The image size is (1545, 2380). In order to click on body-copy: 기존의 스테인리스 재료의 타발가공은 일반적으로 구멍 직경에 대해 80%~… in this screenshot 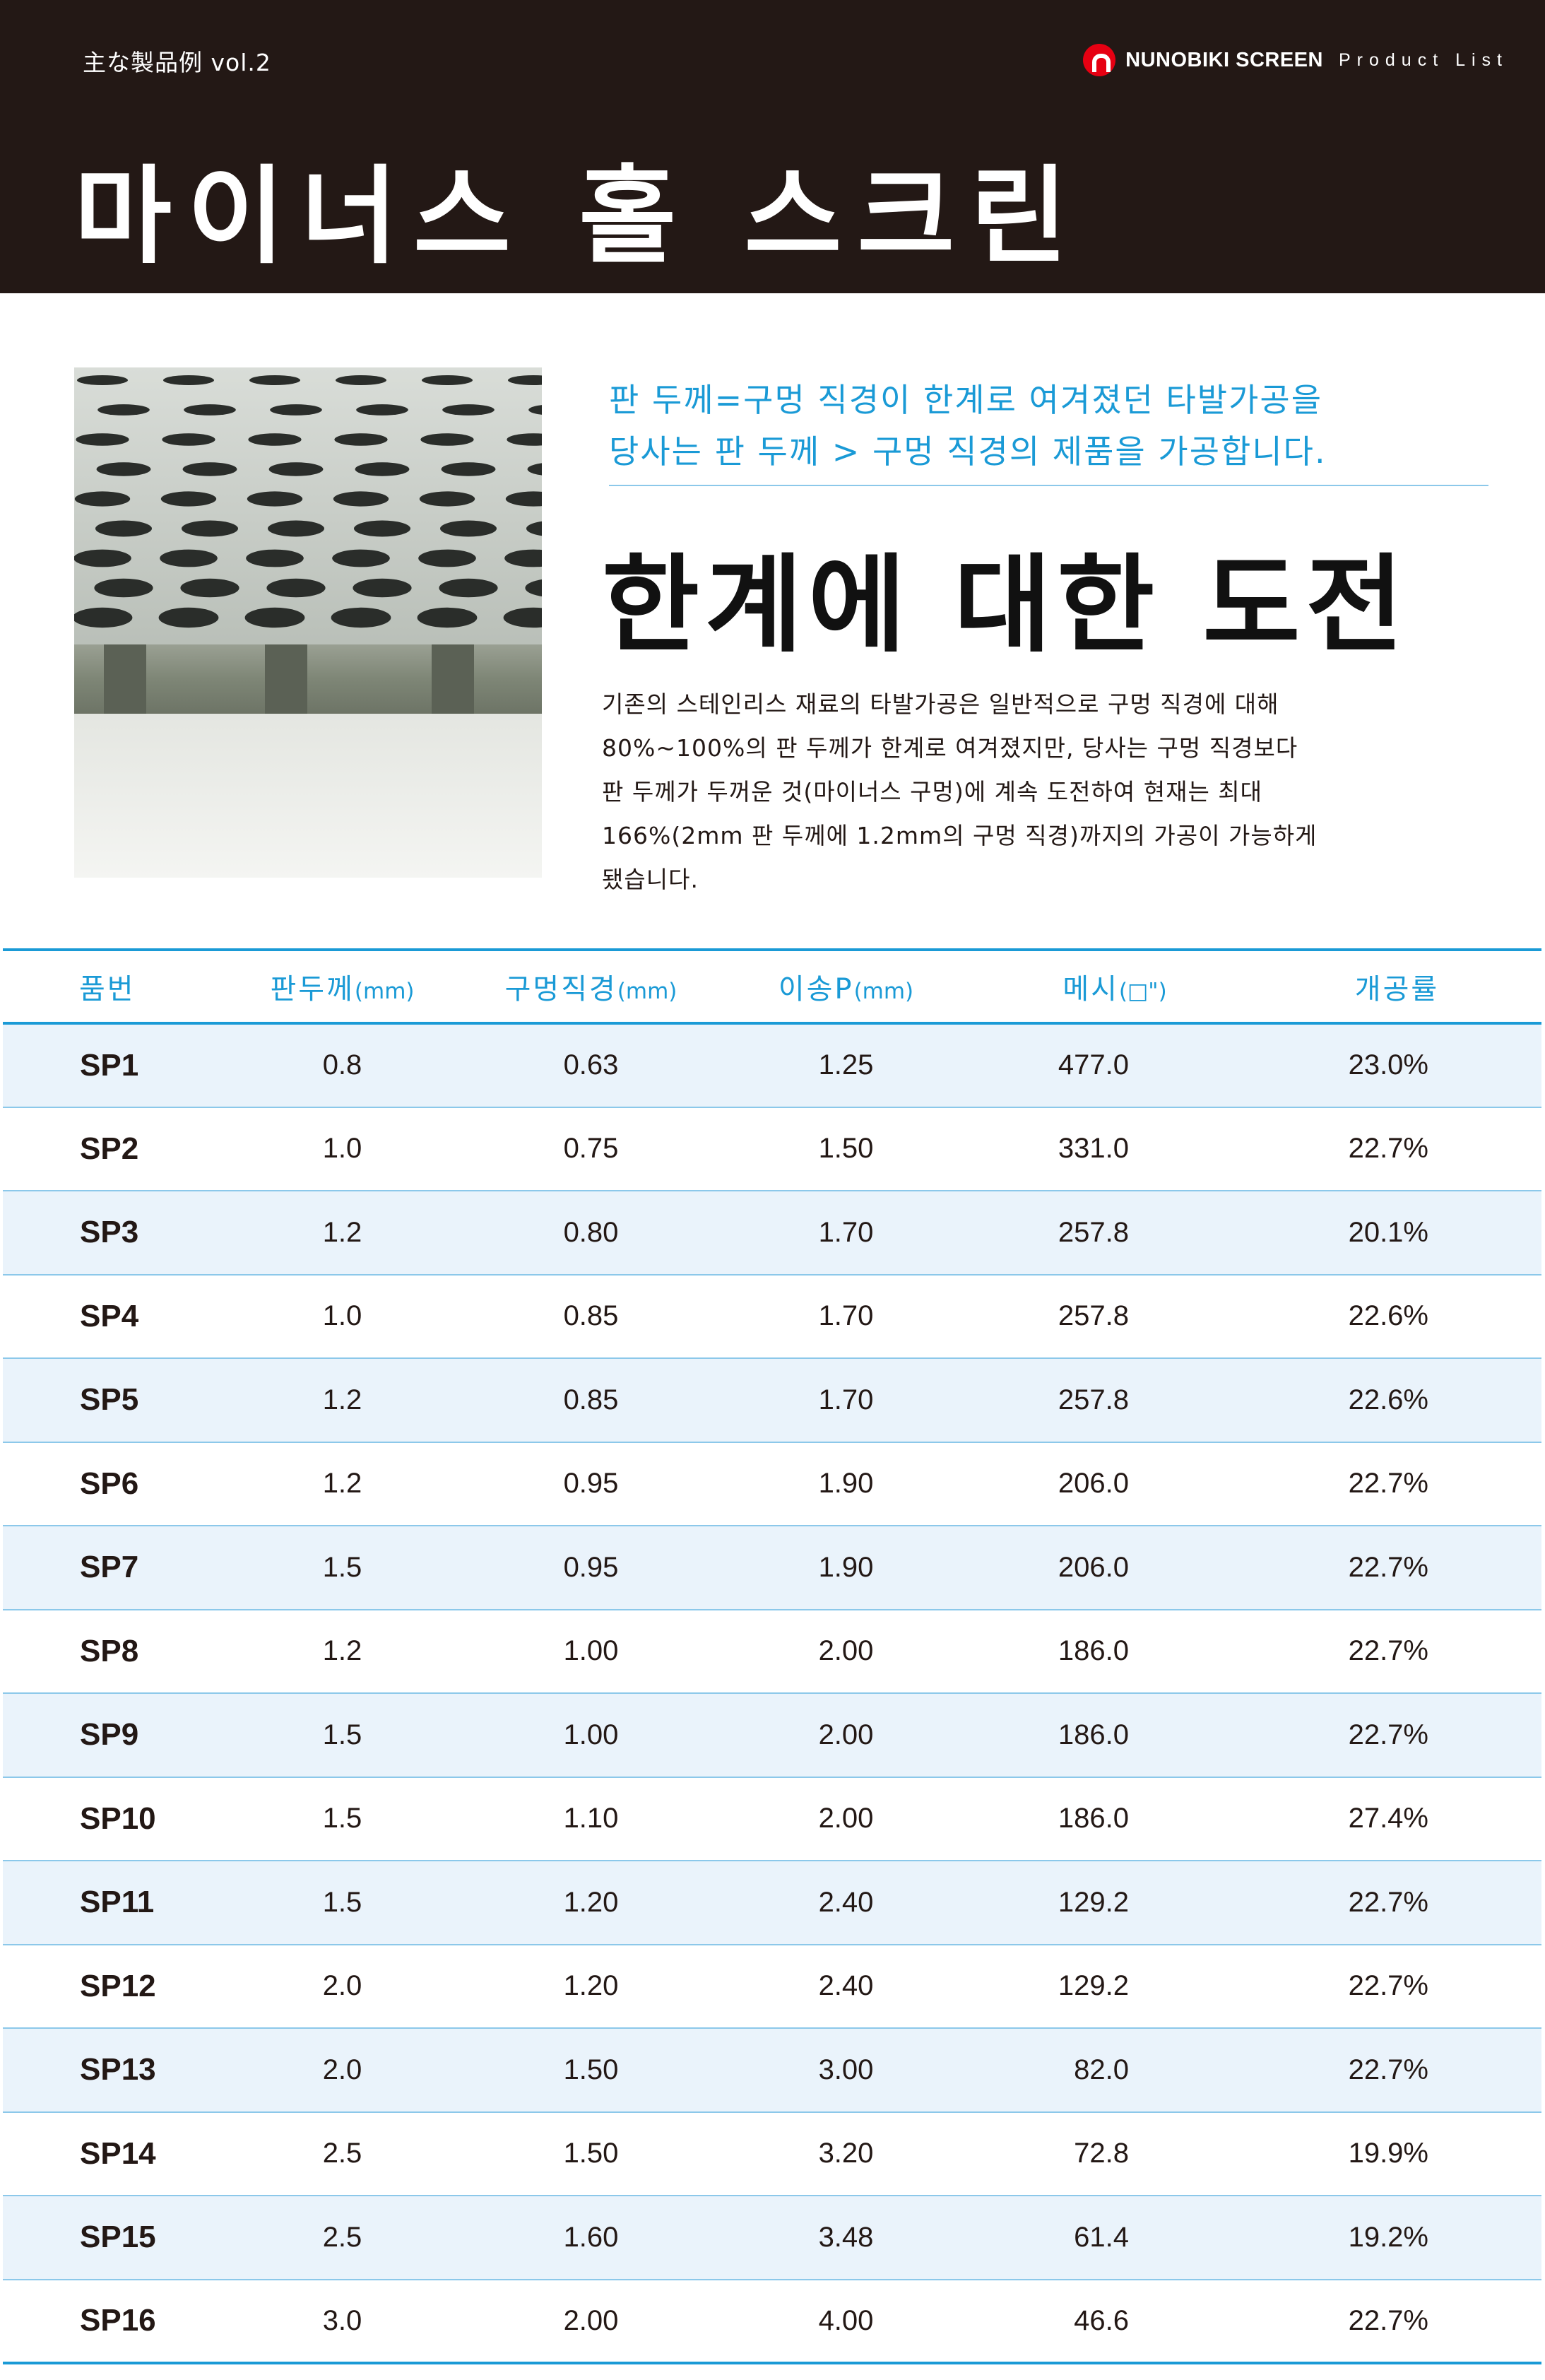, I will do `click(1022, 793)`.